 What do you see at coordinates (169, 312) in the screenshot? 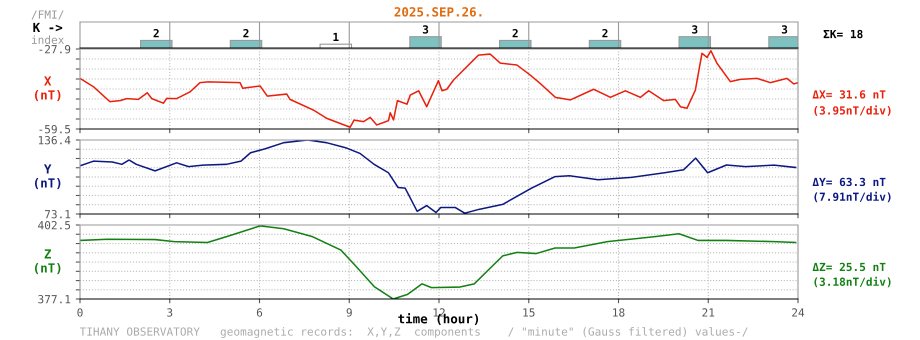
I see `x-tick-label: 3` at bounding box center [169, 312].